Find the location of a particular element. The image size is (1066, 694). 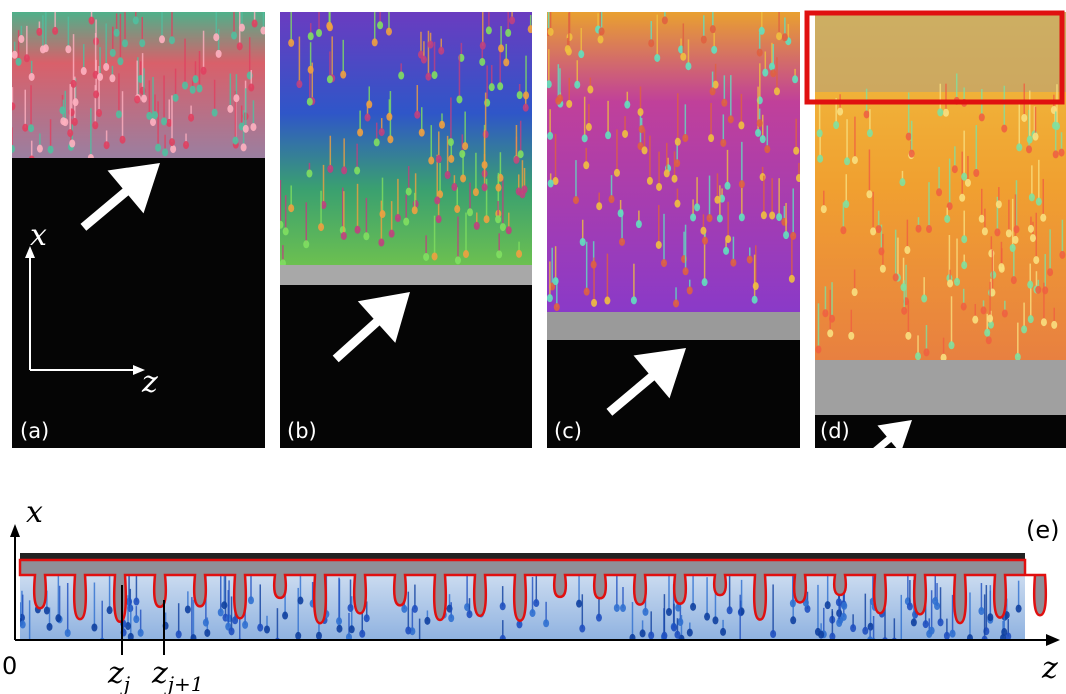

top-frame is located at coordinates (522, 556).